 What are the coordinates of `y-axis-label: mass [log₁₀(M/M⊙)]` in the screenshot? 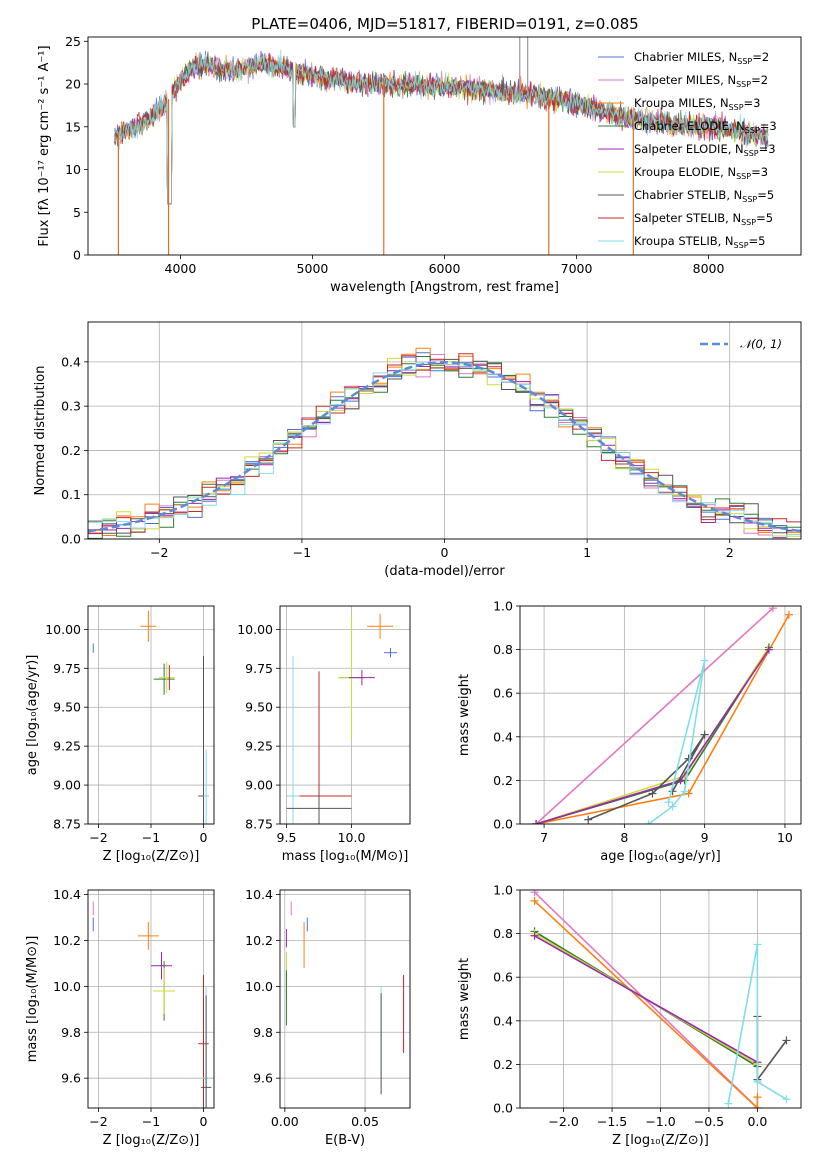 It's located at (32, 999).